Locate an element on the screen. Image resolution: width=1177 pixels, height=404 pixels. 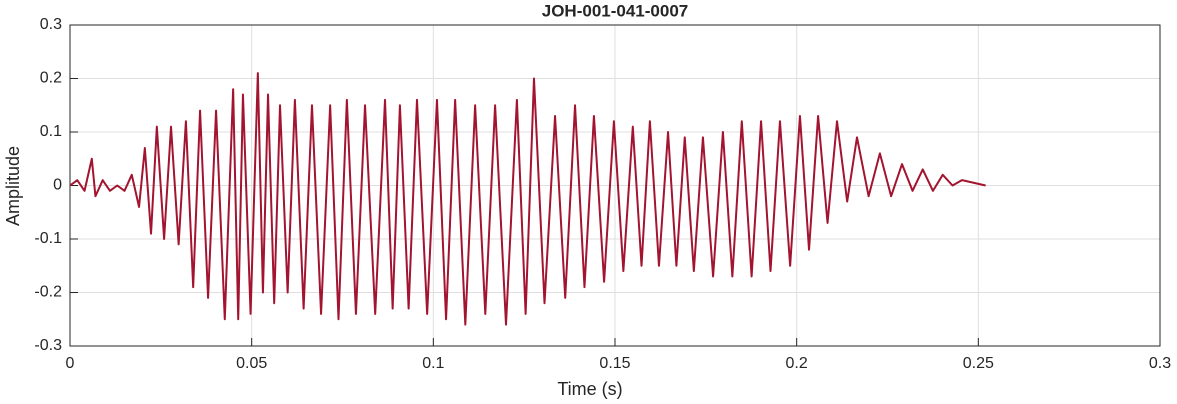
y-tick-label: -0.3 is located at coordinates (48, 345).